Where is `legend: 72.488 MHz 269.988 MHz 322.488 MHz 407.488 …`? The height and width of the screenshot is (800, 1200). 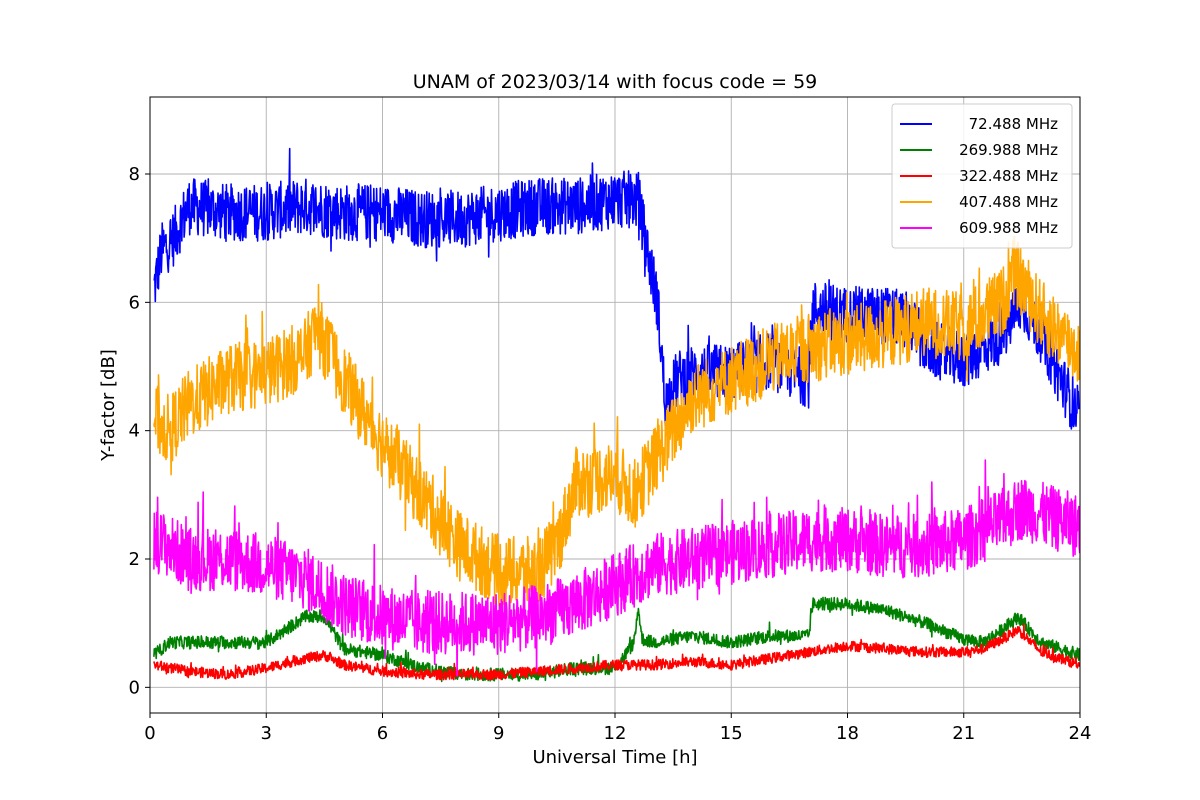
legend: 72.488 MHz 269.988 MHz 322.488 MHz 407.488 … is located at coordinates (982, 176).